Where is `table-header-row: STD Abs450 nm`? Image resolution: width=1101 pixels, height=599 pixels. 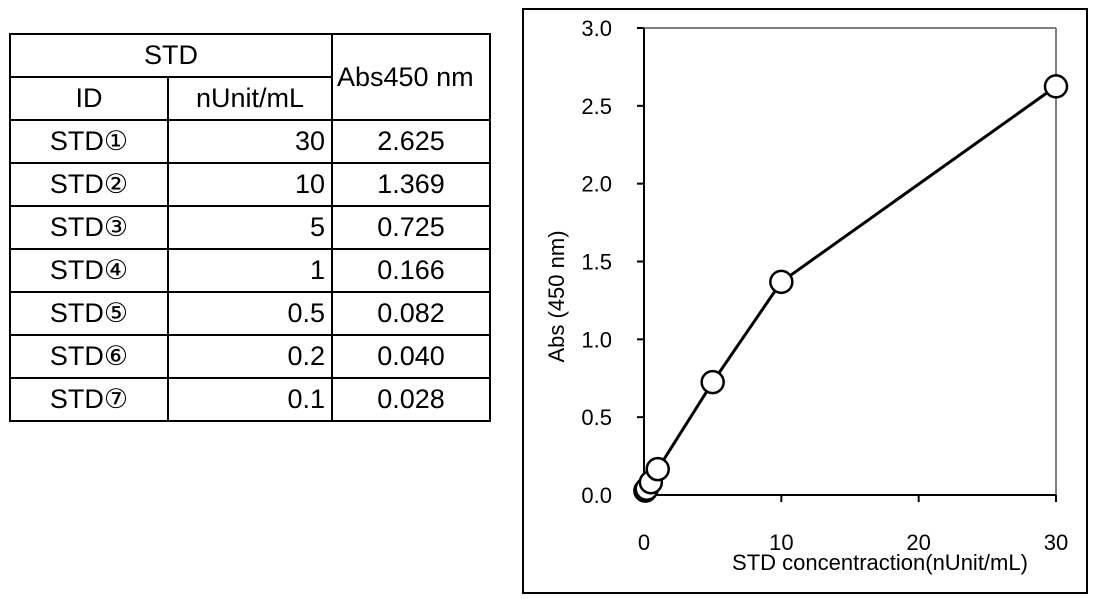
table-header-row: STD Abs450 nm is located at coordinates (250, 77).